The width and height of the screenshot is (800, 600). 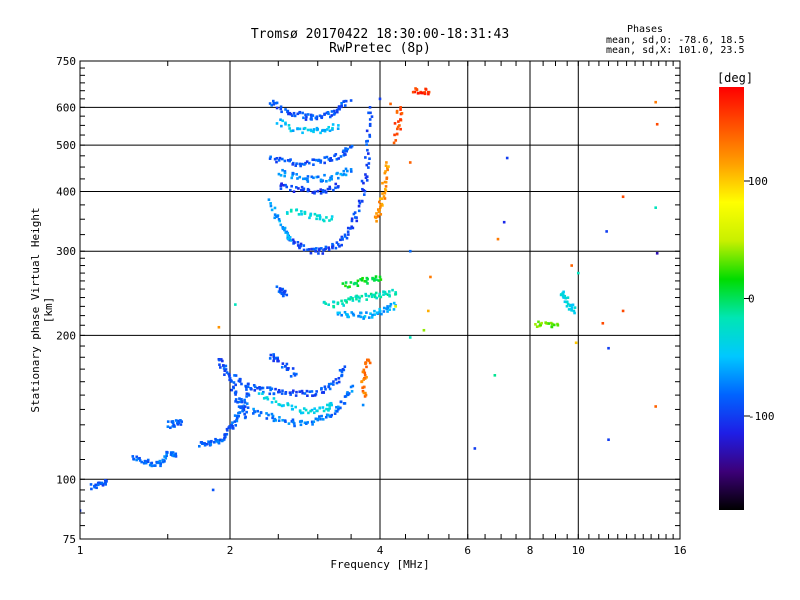 I want to click on y-tick-label: 400, so click(x=66, y=191).